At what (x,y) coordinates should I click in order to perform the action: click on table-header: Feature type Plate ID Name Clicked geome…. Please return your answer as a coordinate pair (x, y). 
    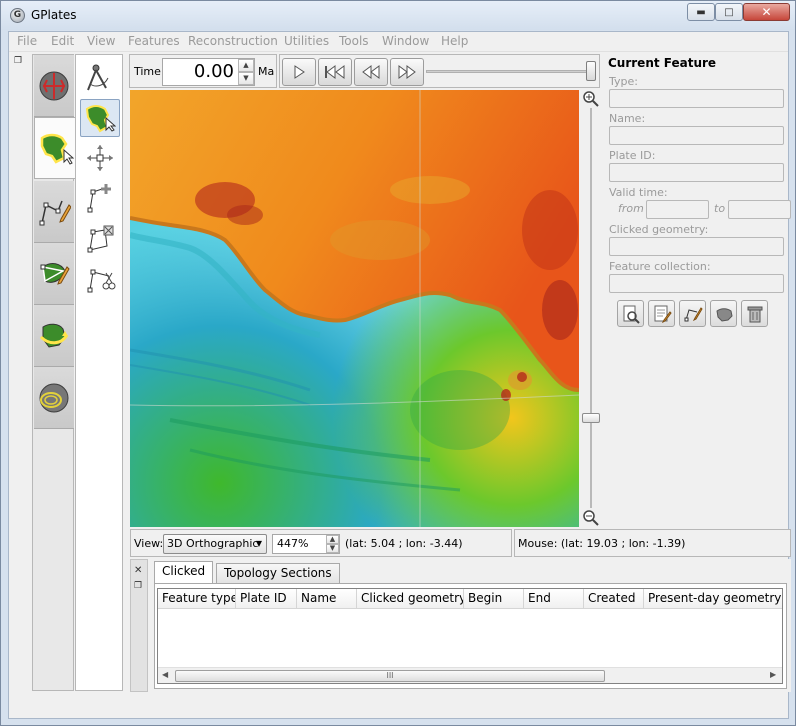
    Looking at the image, I should click on (470, 599).